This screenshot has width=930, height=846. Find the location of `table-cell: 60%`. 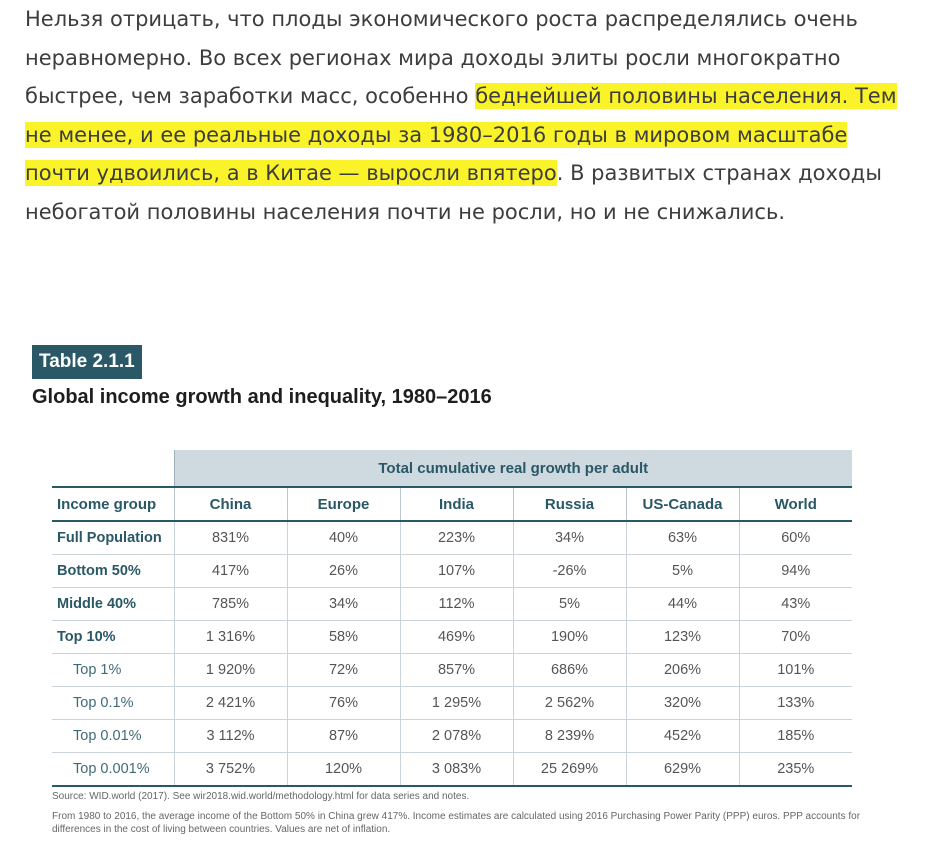

table-cell: 60% is located at coordinates (795, 538).